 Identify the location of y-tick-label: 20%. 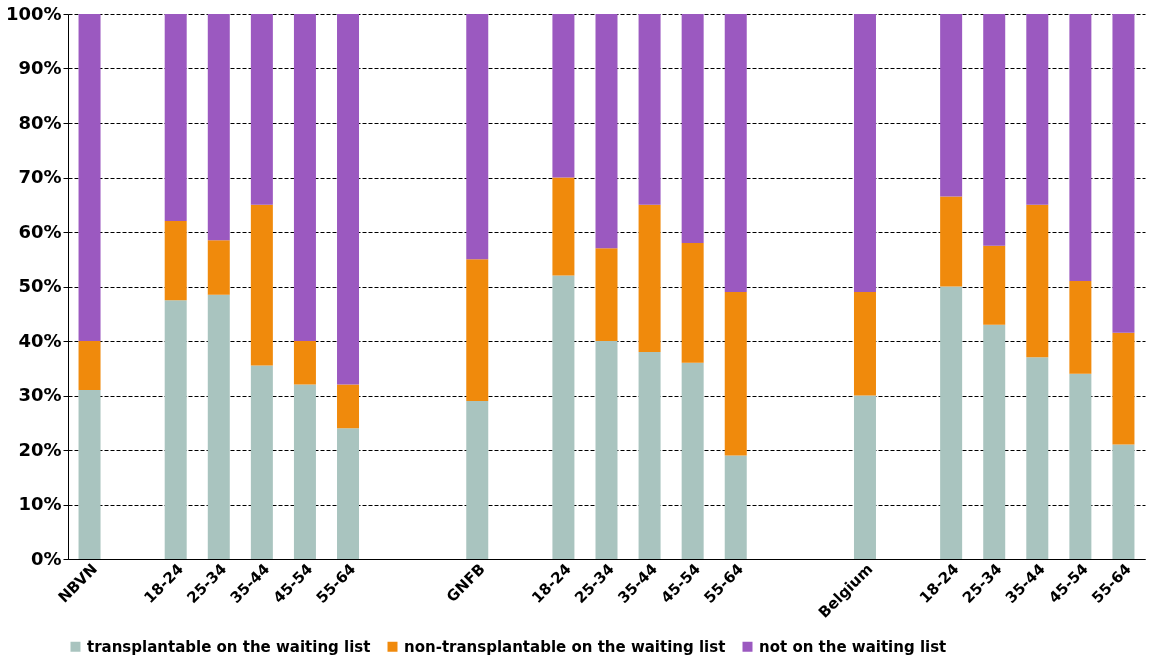
(40, 449).